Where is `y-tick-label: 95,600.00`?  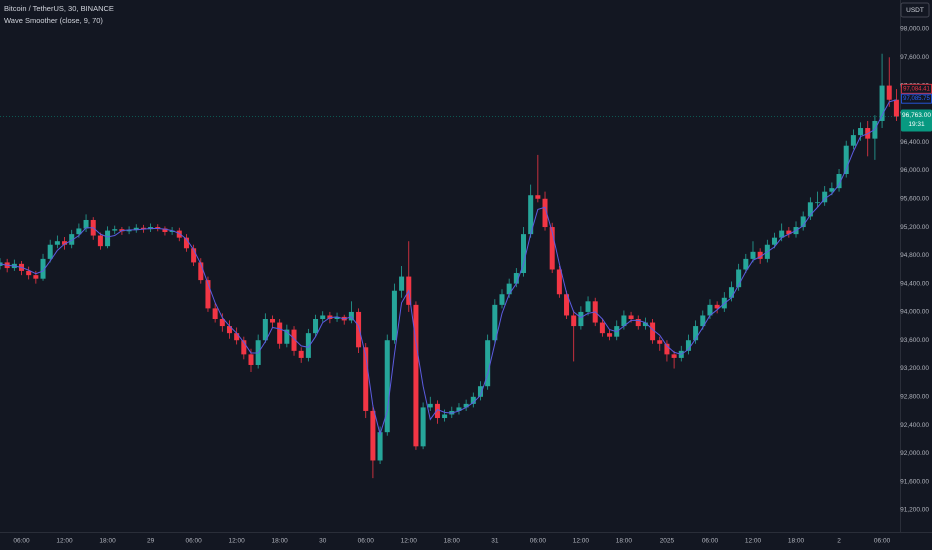
y-tick-label: 95,600.00 is located at coordinates (914, 198).